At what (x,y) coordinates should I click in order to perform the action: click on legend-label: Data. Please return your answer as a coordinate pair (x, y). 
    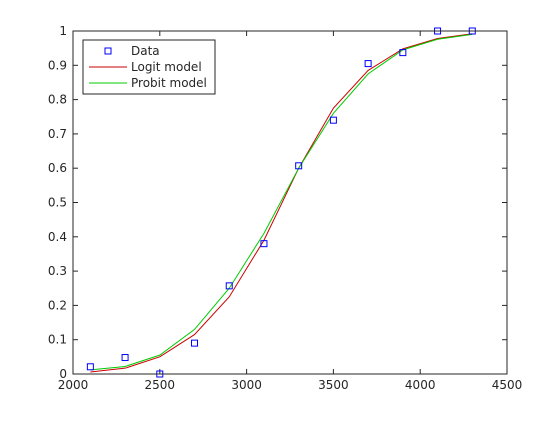
    Looking at the image, I should click on (145, 51).